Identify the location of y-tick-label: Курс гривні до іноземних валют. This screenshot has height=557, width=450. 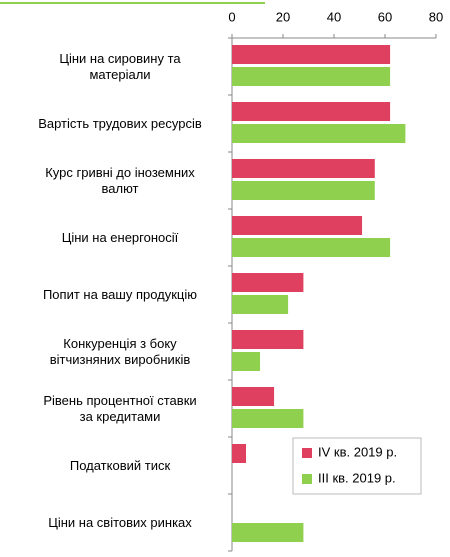
(120, 180).